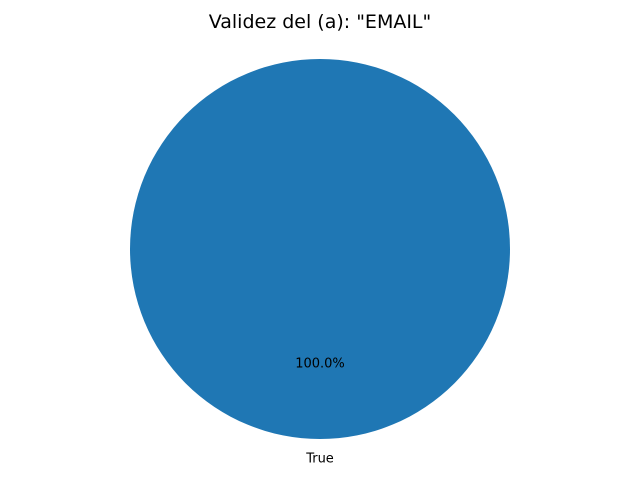 This screenshot has width=640, height=480. What do you see at coordinates (320, 22) in the screenshot?
I see `chart-title: Validez del (a): "EMAIL"` at bounding box center [320, 22].